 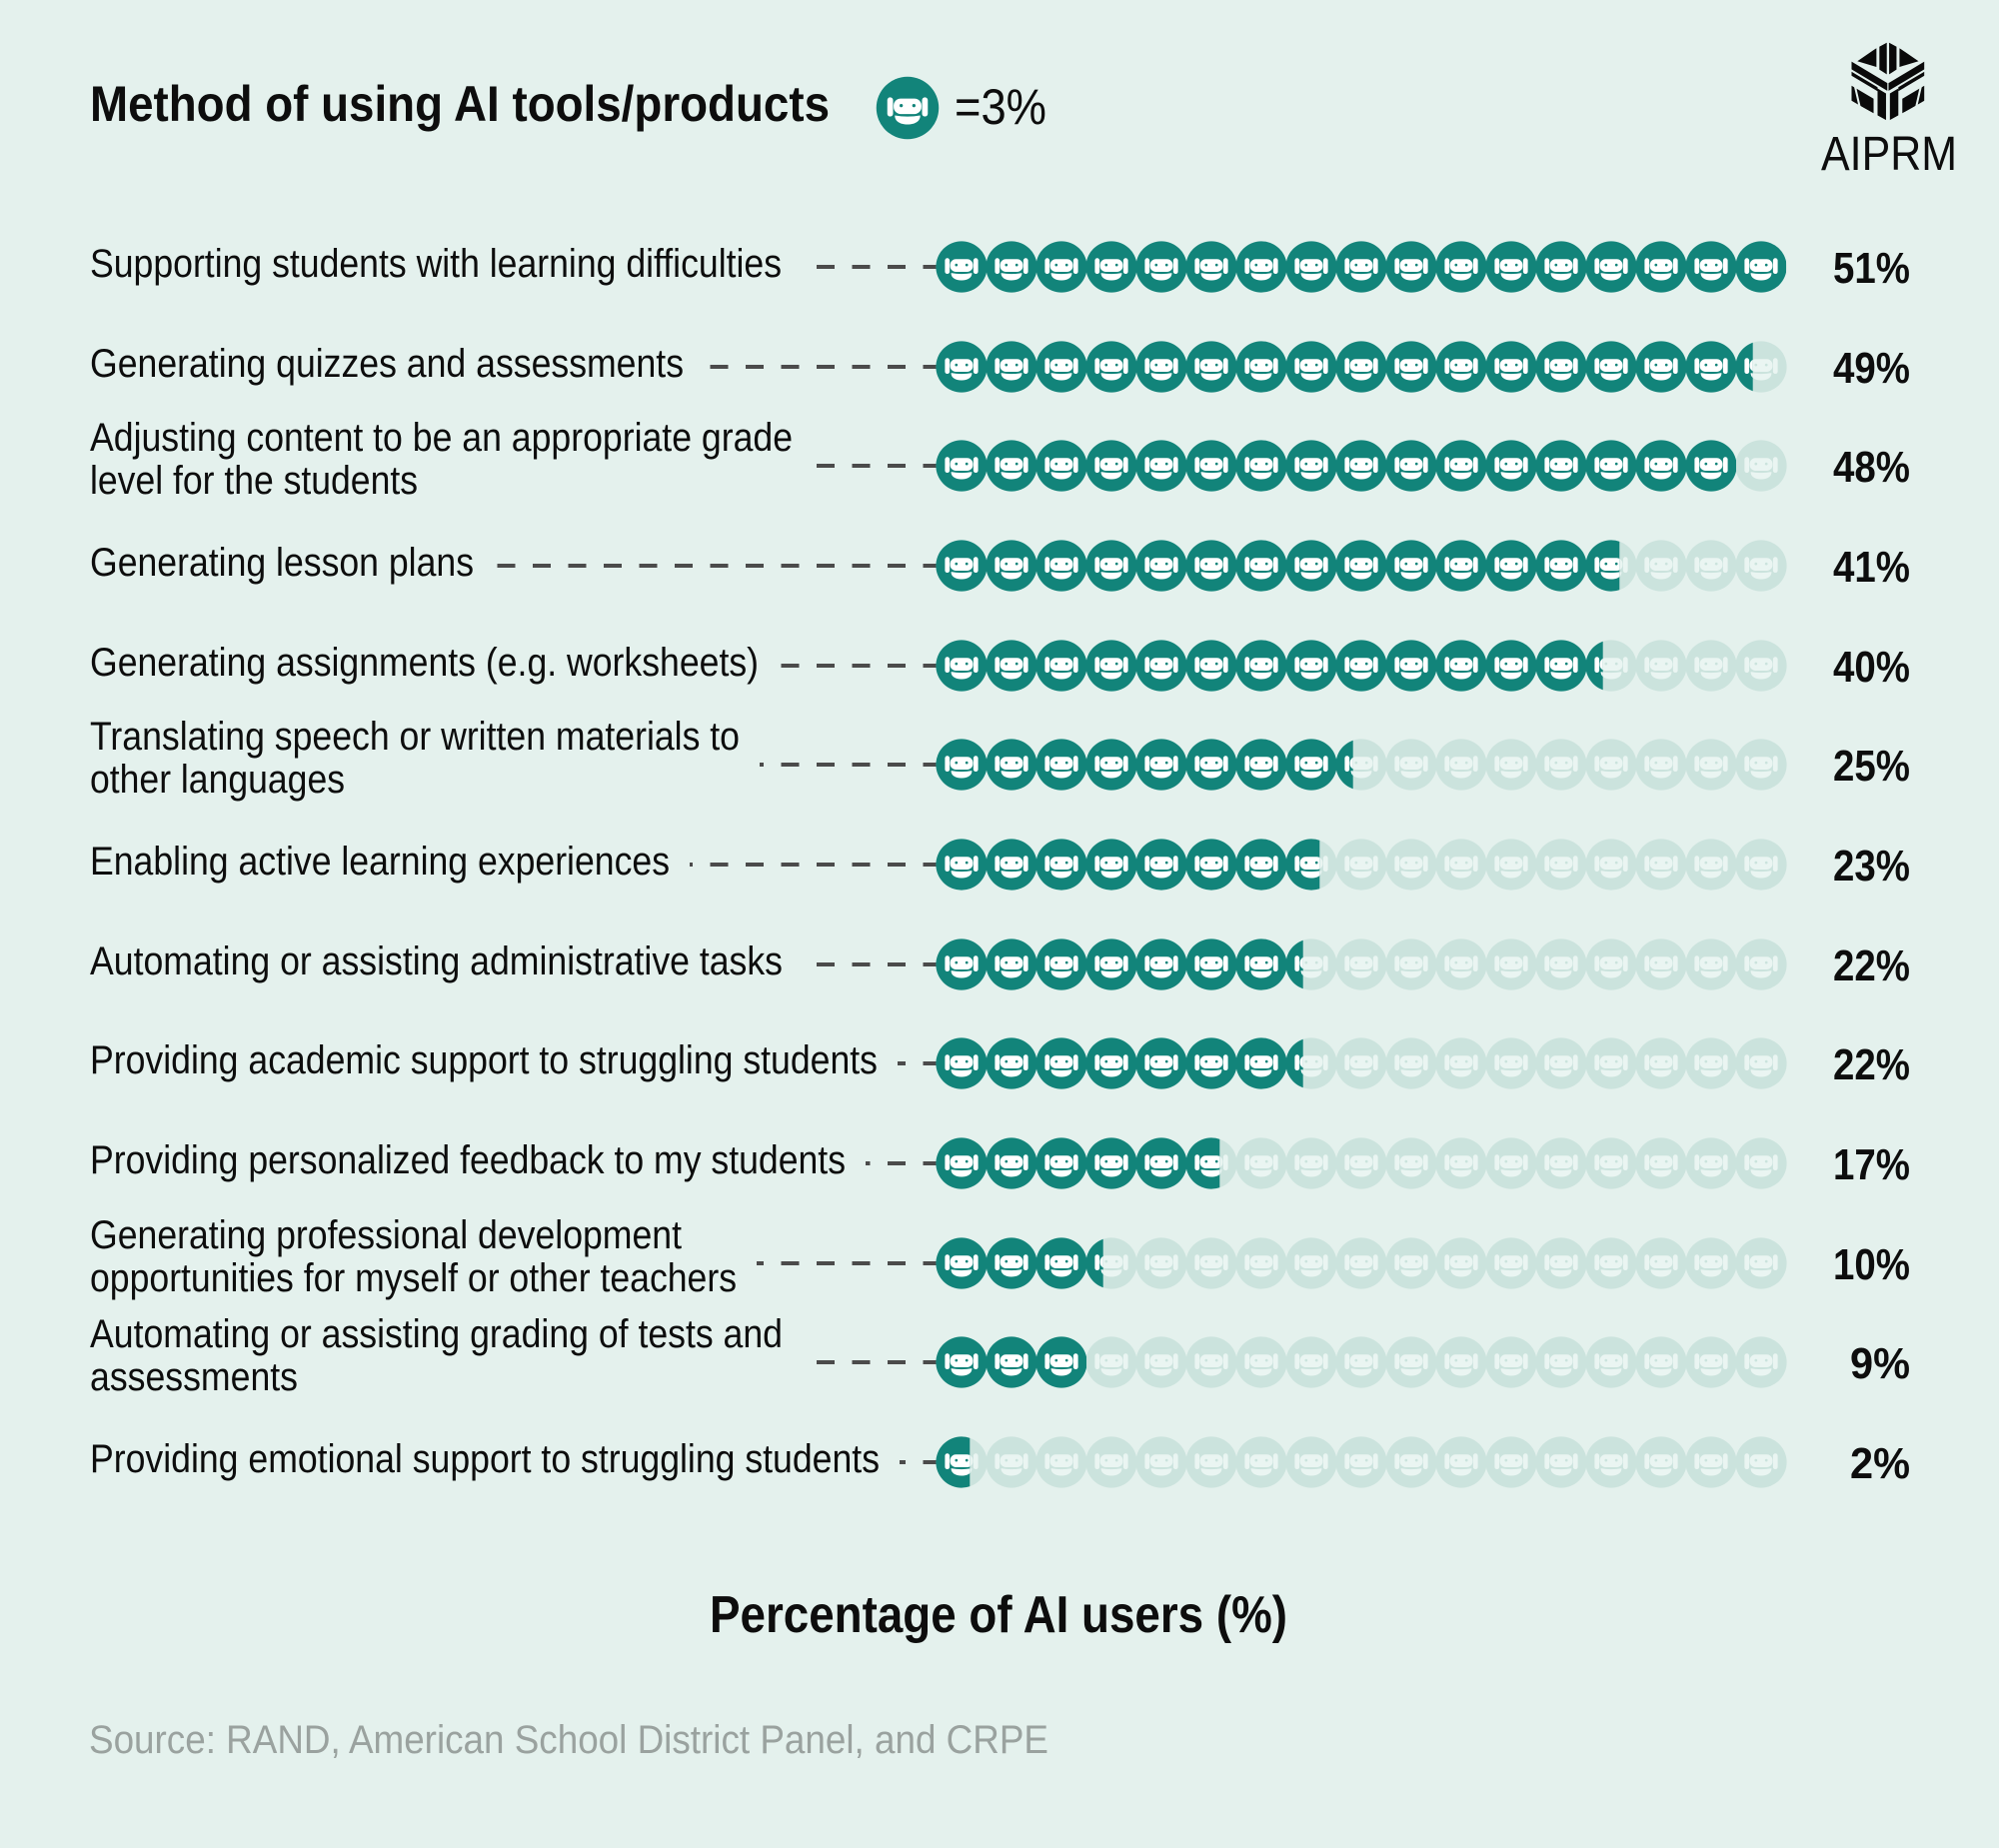 I want to click on svg-text:Method of using AI tools/produ: Method of using AI tools/products, so click(x=460, y=104).